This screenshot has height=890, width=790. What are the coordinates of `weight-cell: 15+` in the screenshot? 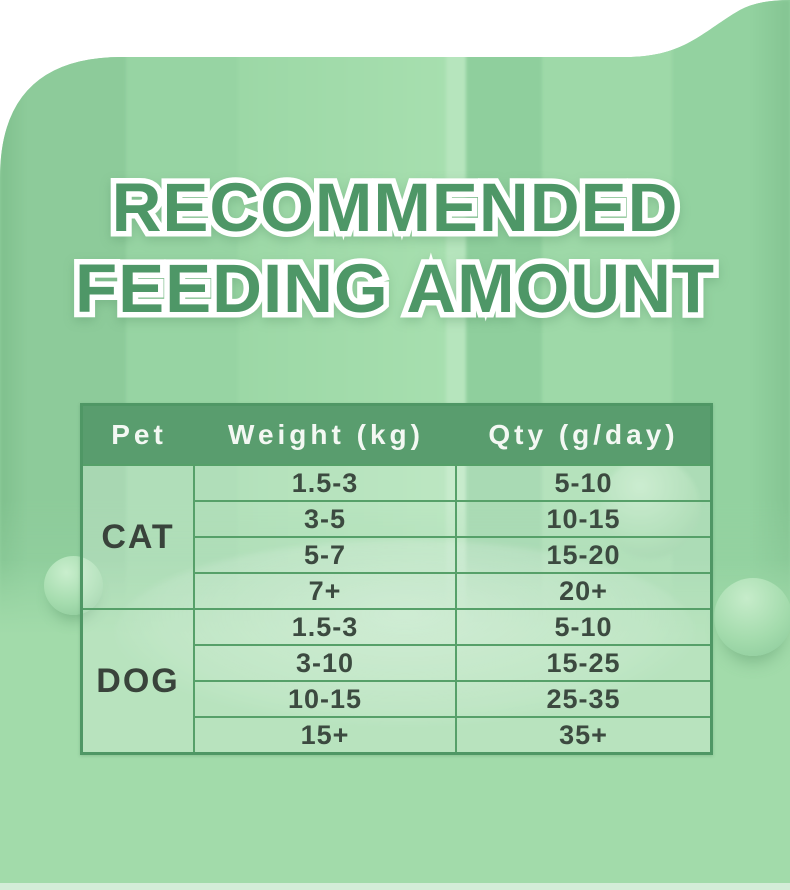 It's located at (326, 734).